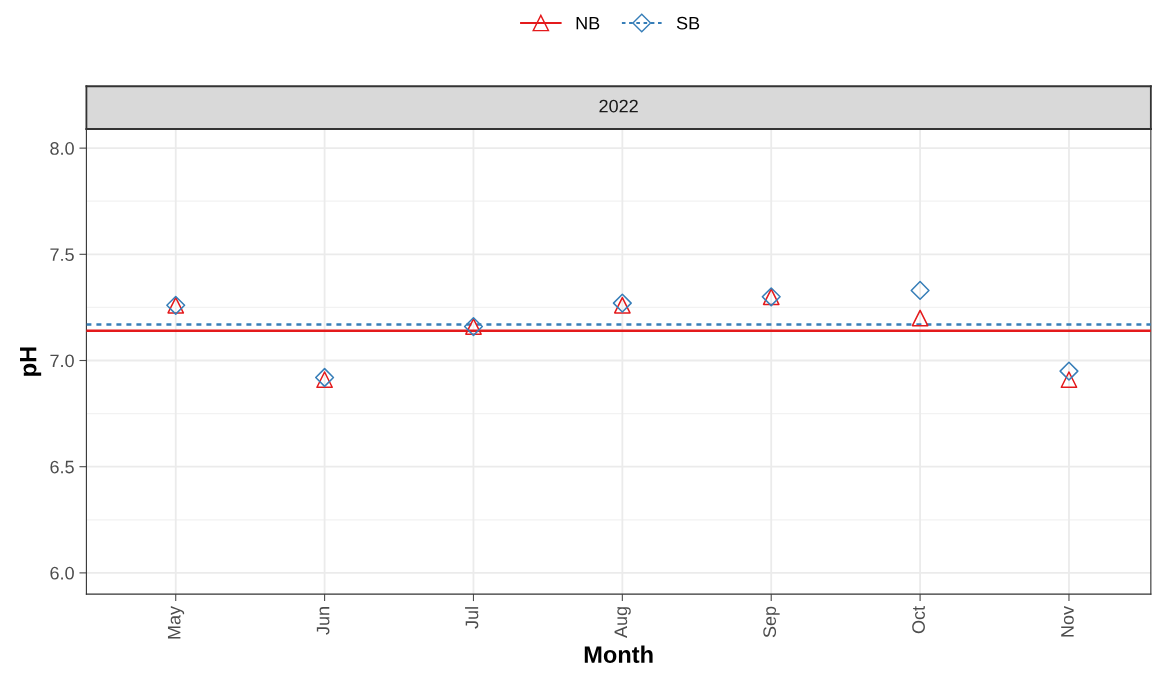  What do you see at coordinates (323, 621) in the screenshot?
I see `x-tick-label: Jun` at bounding box center [323, 621].